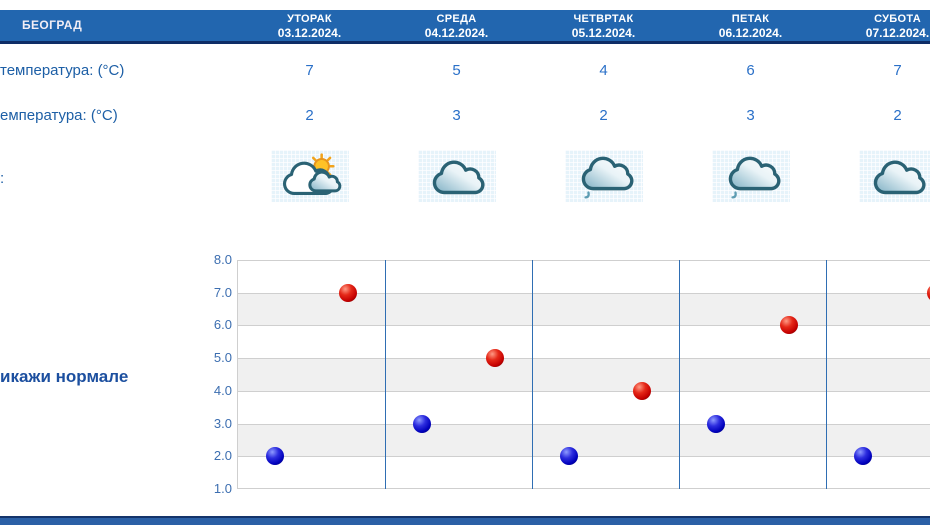 This screenshot has width=930, height=525. Describe the element at coordinates (309, 33) in the screenshot. I see `day-date: 03.12.2024.` at that location.